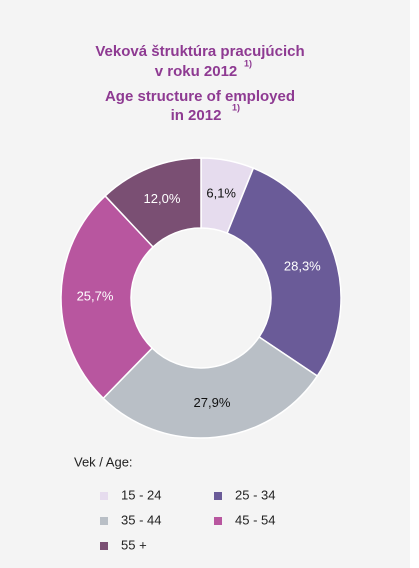 This screenshot has height=568, width=419. I want to click on data-label: 28,3%, so click(302, 265).